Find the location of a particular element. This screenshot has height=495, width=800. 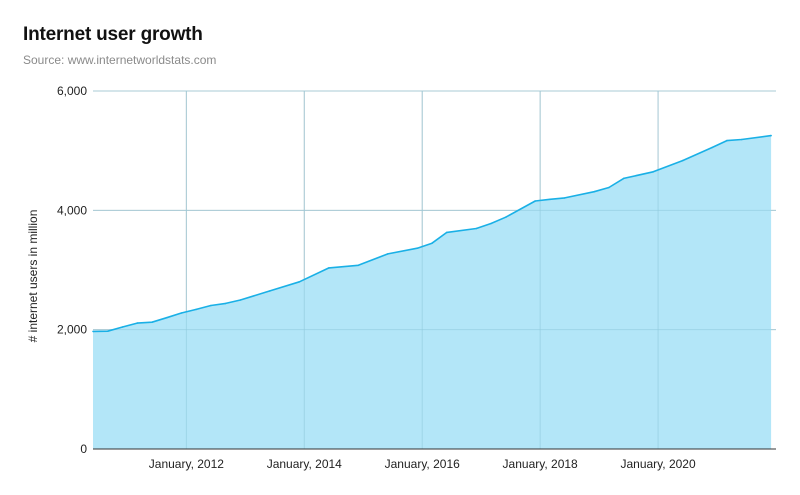

x-tick-label: January, 2020 is located at coordinates (657, 464).